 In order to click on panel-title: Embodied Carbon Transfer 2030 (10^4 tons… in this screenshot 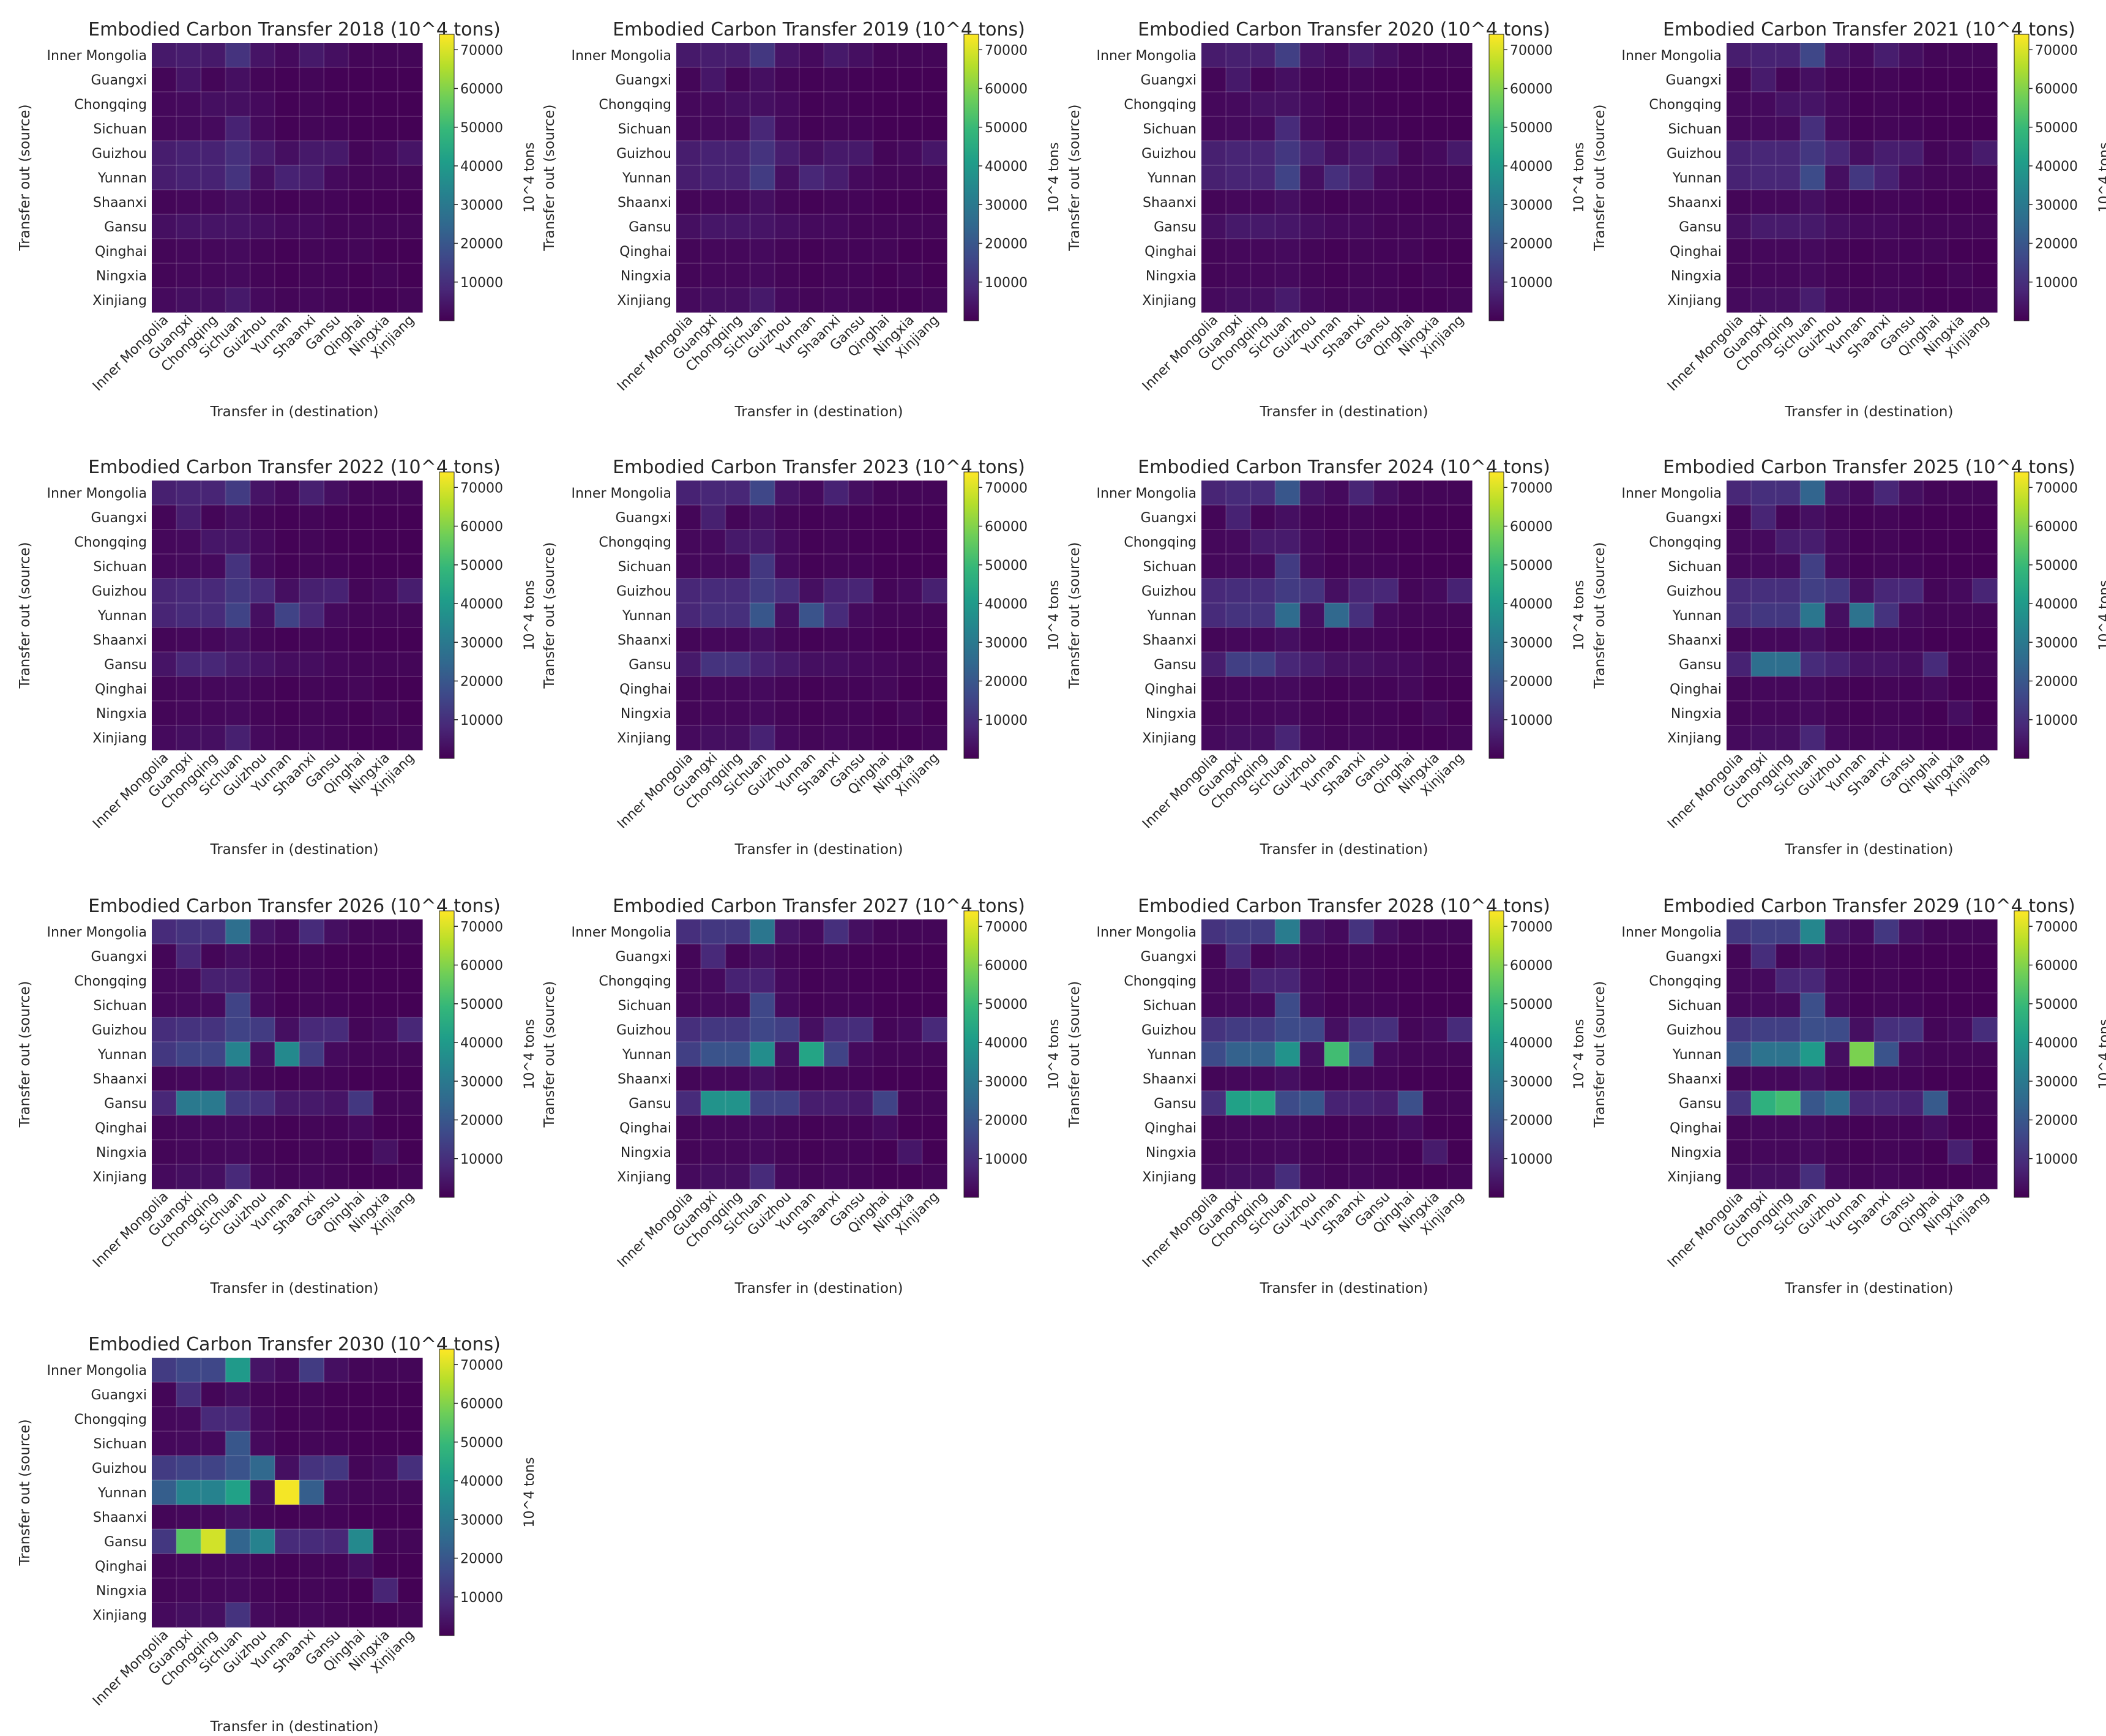, I will do `click(294, 1344)`.